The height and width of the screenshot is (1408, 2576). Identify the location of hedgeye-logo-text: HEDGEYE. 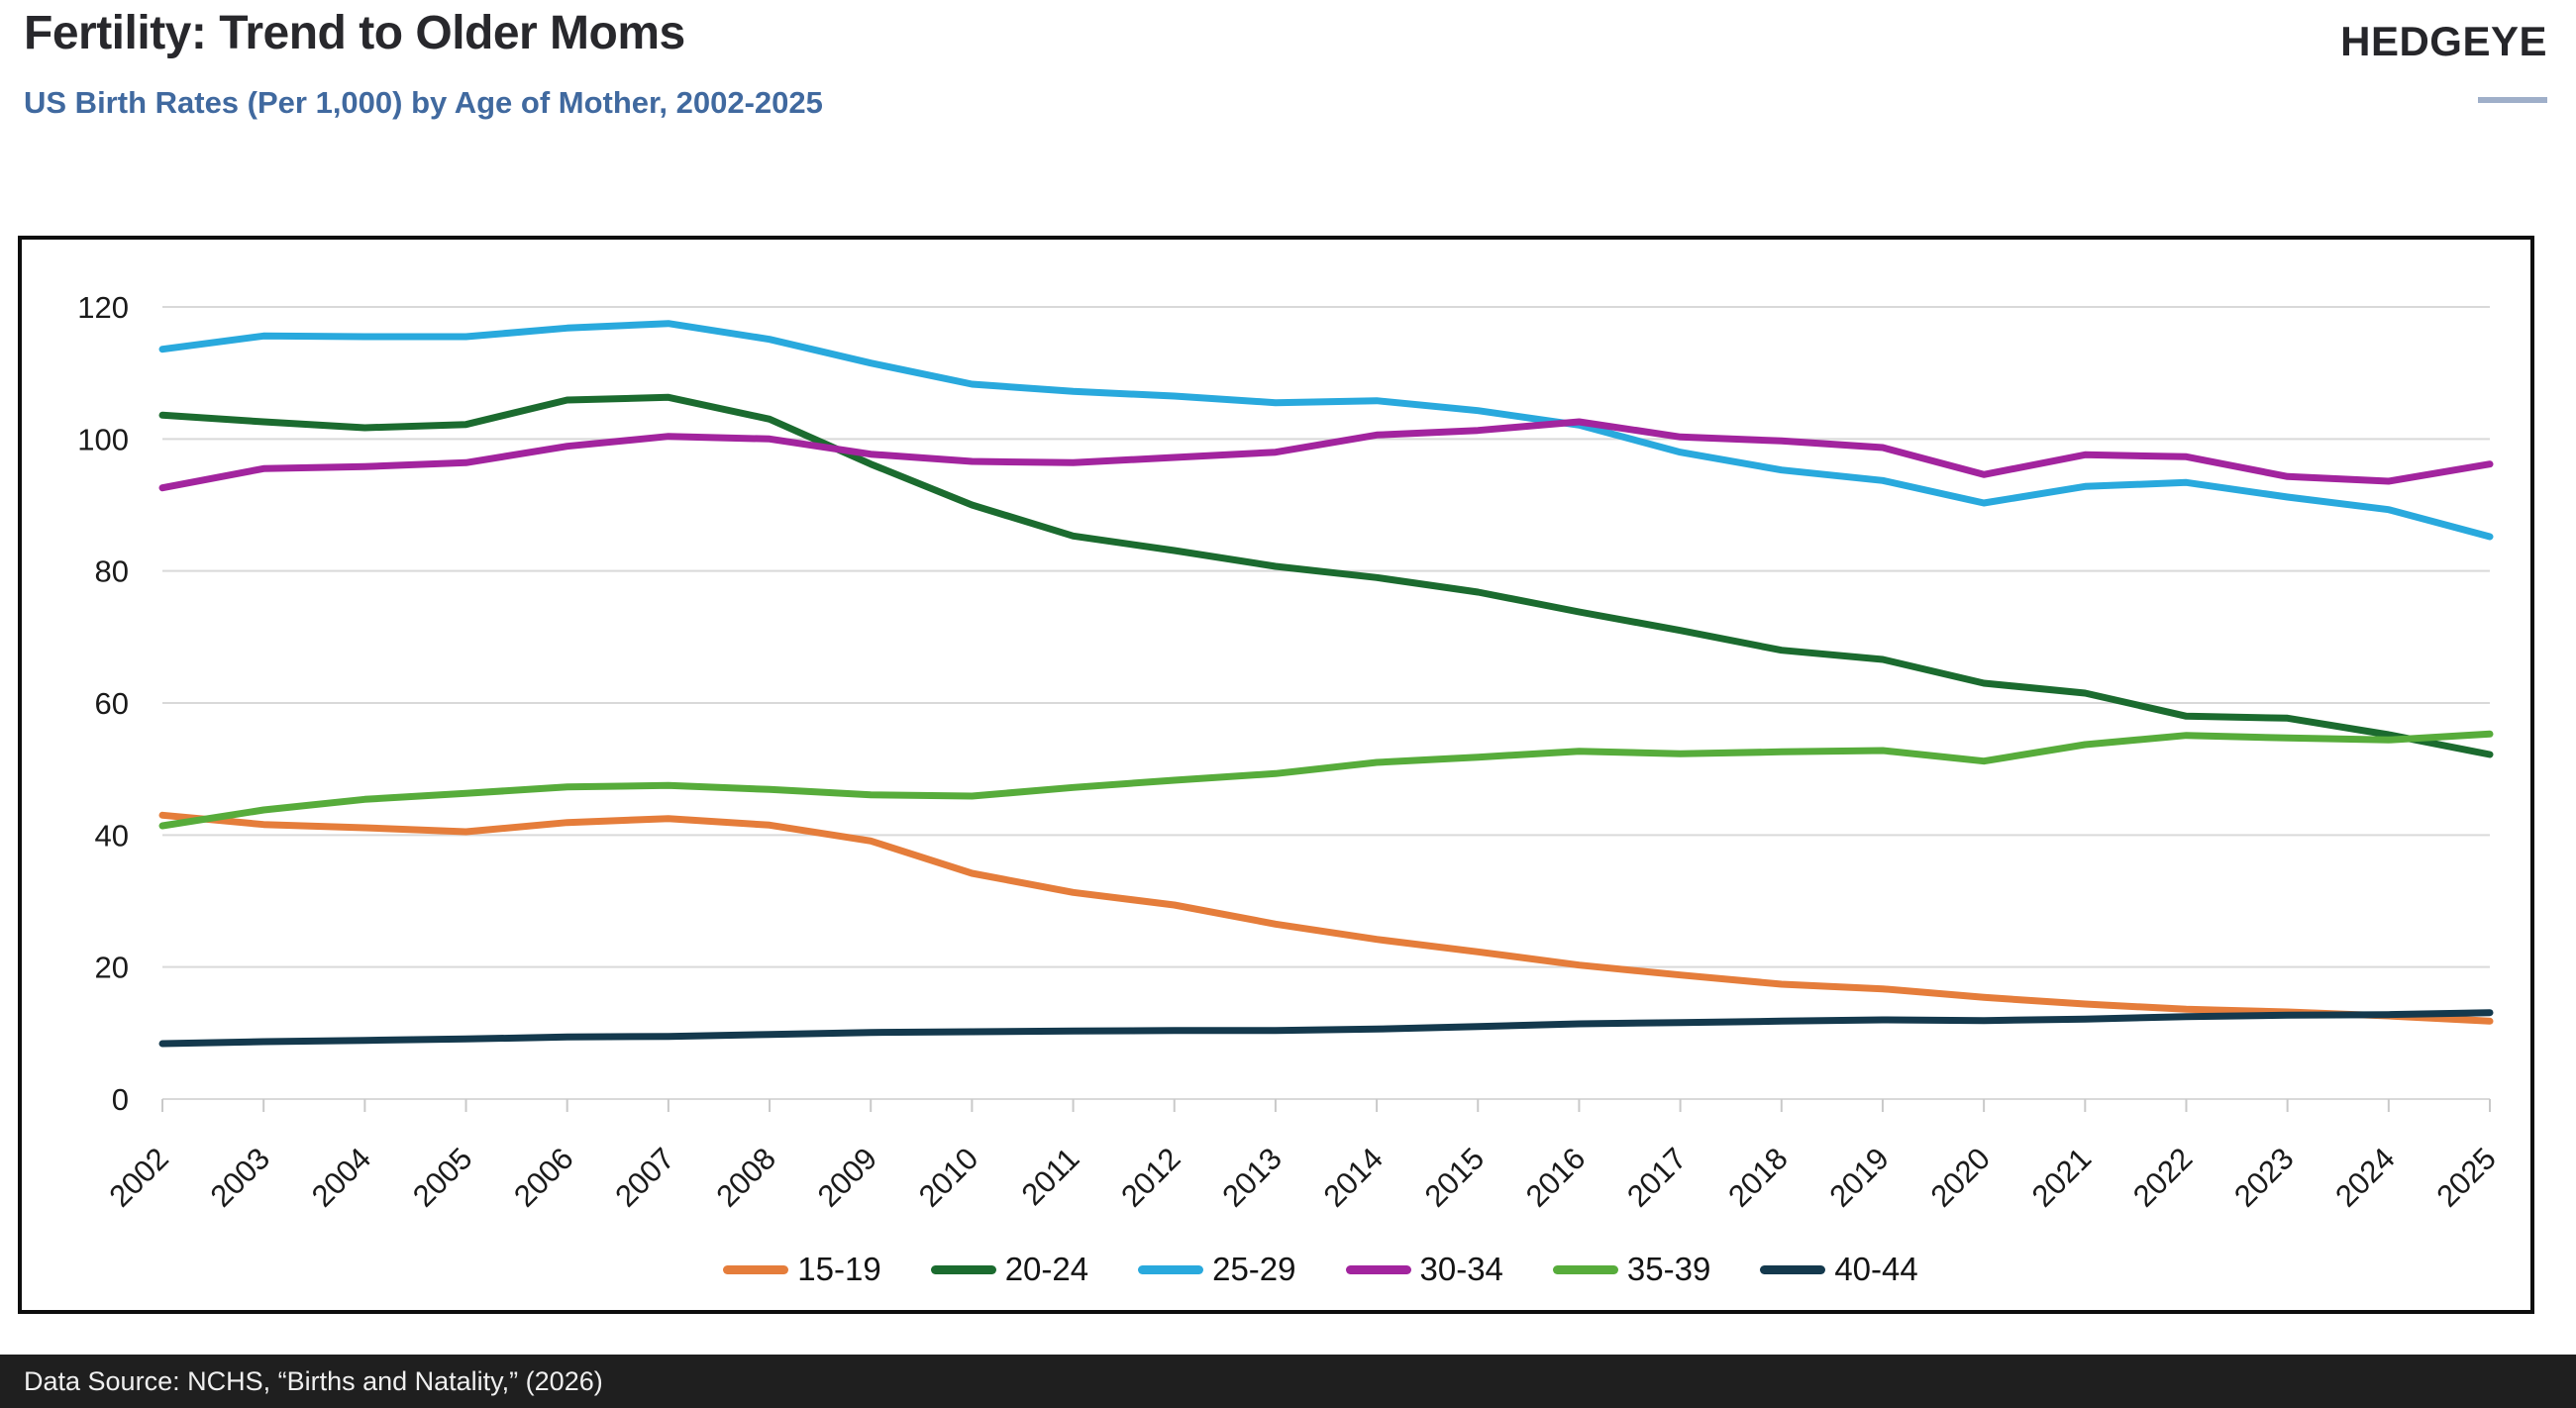
(2443, 41).